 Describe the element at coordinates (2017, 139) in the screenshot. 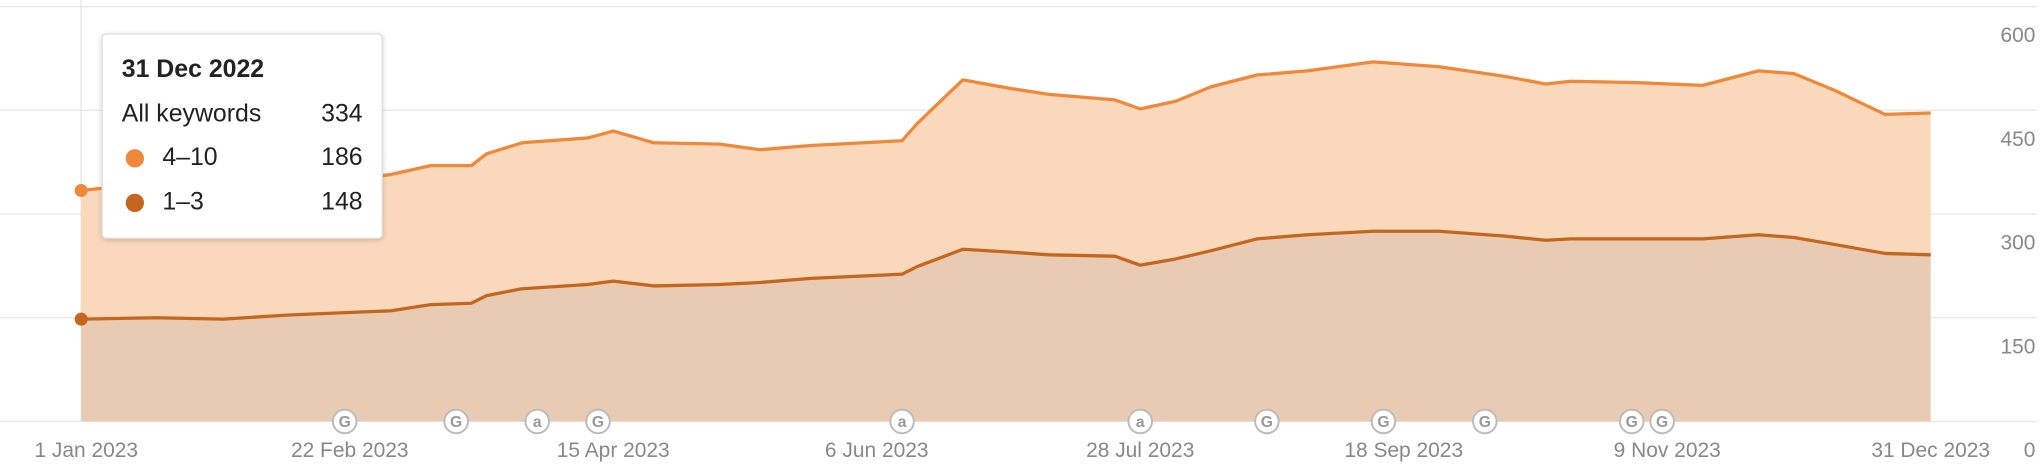

I see `y-tick-label: 450` at that location.